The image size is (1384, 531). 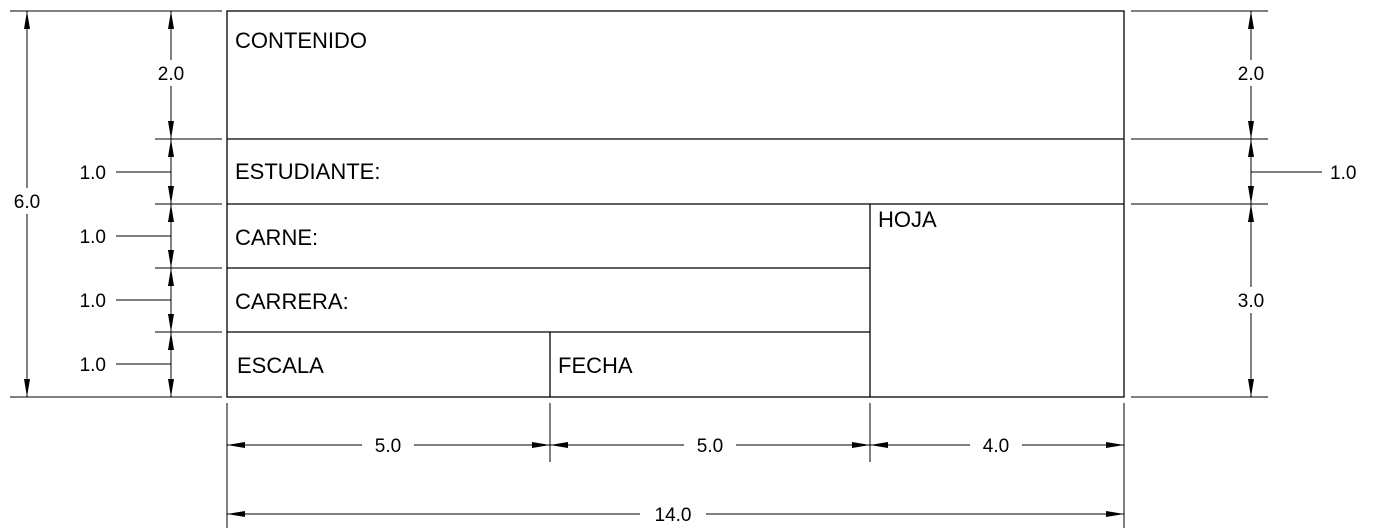 I want to click on left-escala-label: 1.0, so click(x=93, y=365).